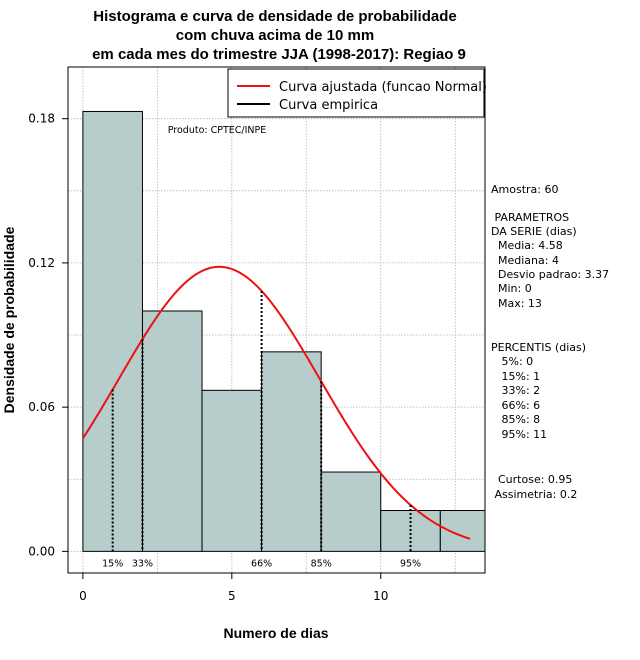 The image size is (640, 660). Describe the element at coordinates (524, 189) in the screenshot. I see `side-sample-size: Amostra: 60` at that location.